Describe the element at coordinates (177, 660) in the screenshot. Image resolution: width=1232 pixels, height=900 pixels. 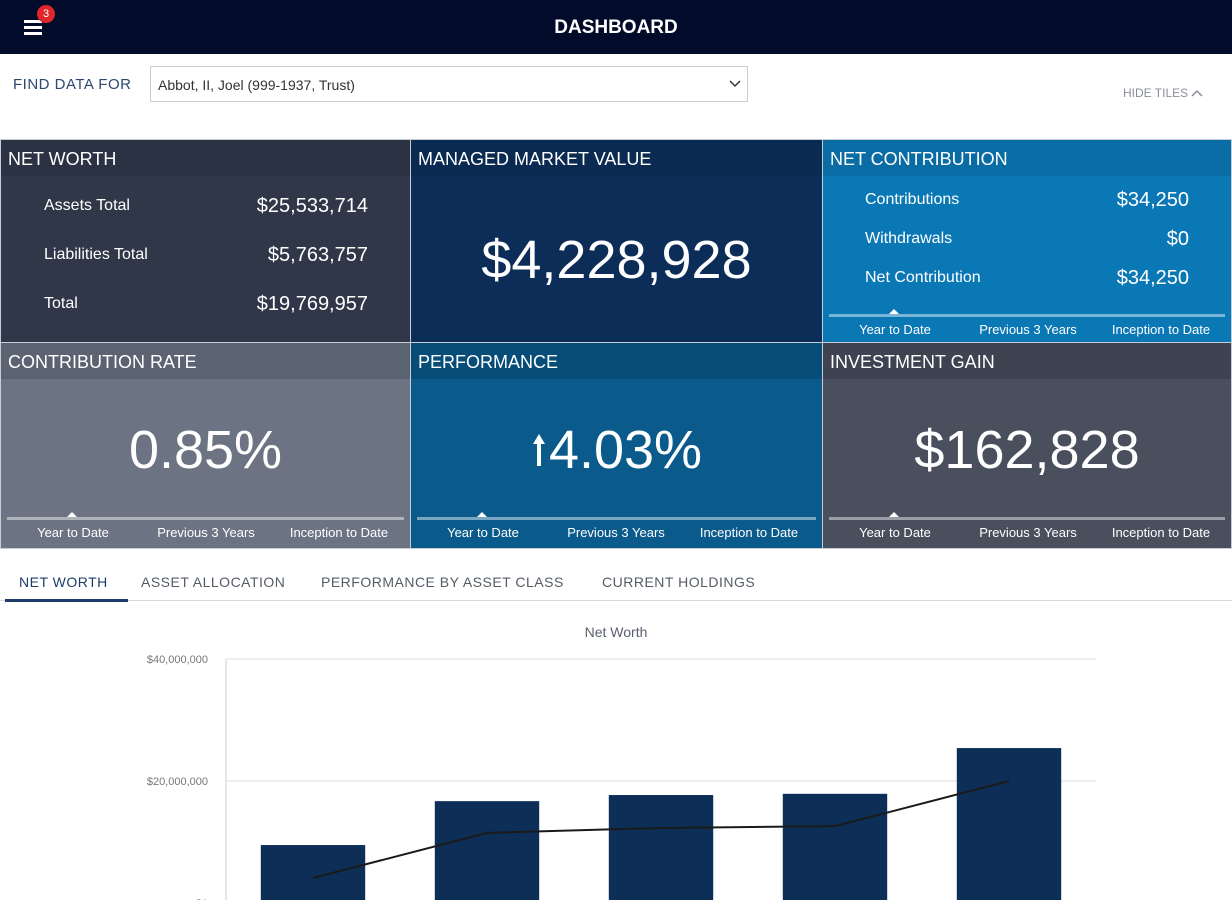
I see `y-tick-label: $40,000,000` at that location.